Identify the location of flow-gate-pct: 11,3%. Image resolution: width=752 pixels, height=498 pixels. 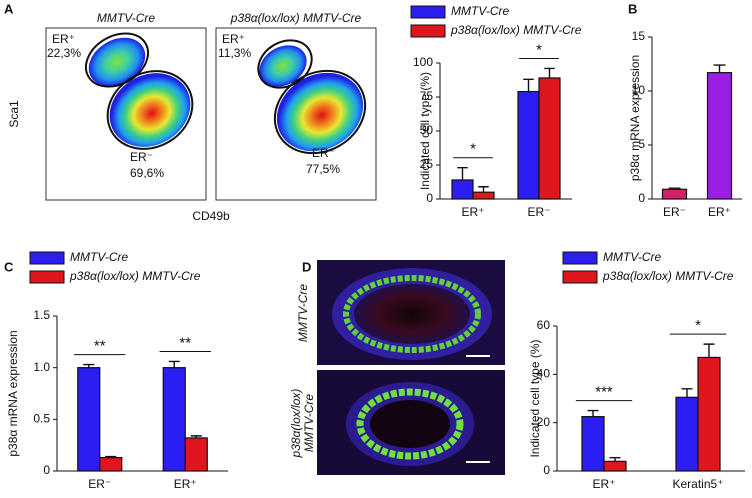
(234, 53).